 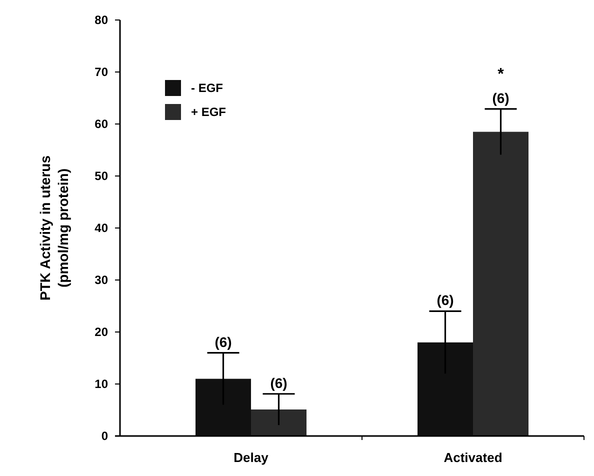 I want to click on x-tick-label: Delay, so click(x=252, y=457).